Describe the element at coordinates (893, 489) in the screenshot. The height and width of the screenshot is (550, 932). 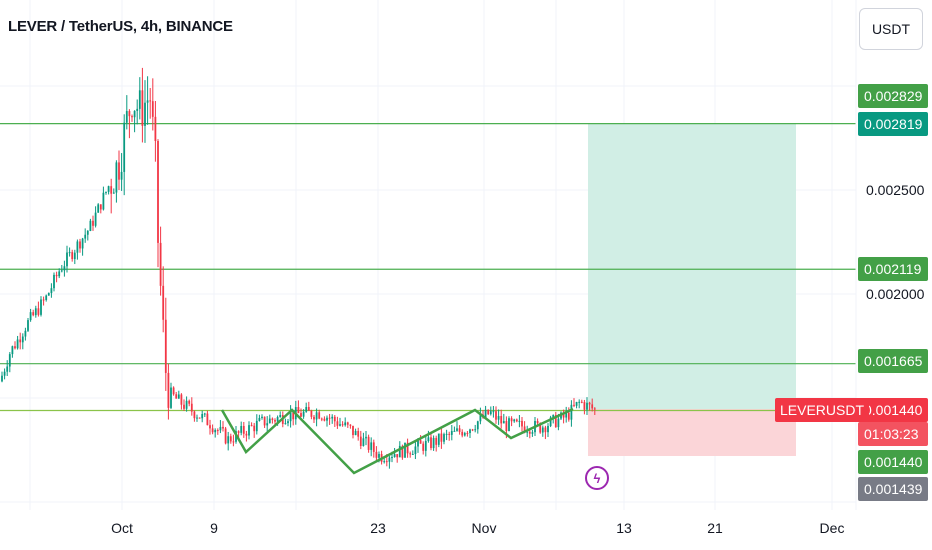
I see `price-tag: 0.001439` at that location.